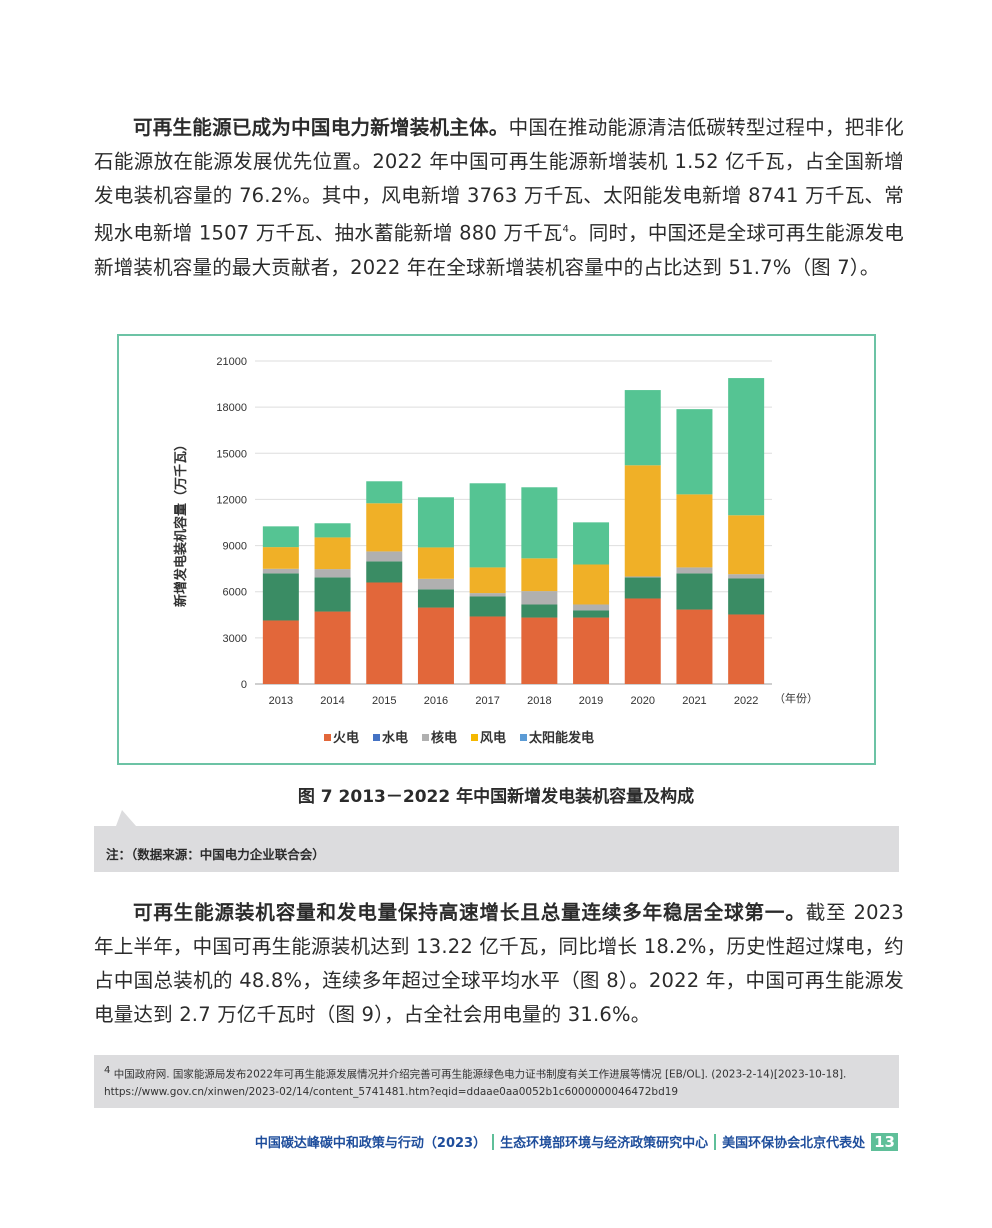 This screenshot has width=992, height=1228. I want to click on paragraph-lead: 可再生能源已成为中国电力新增装机主体。, so click(321, 127).